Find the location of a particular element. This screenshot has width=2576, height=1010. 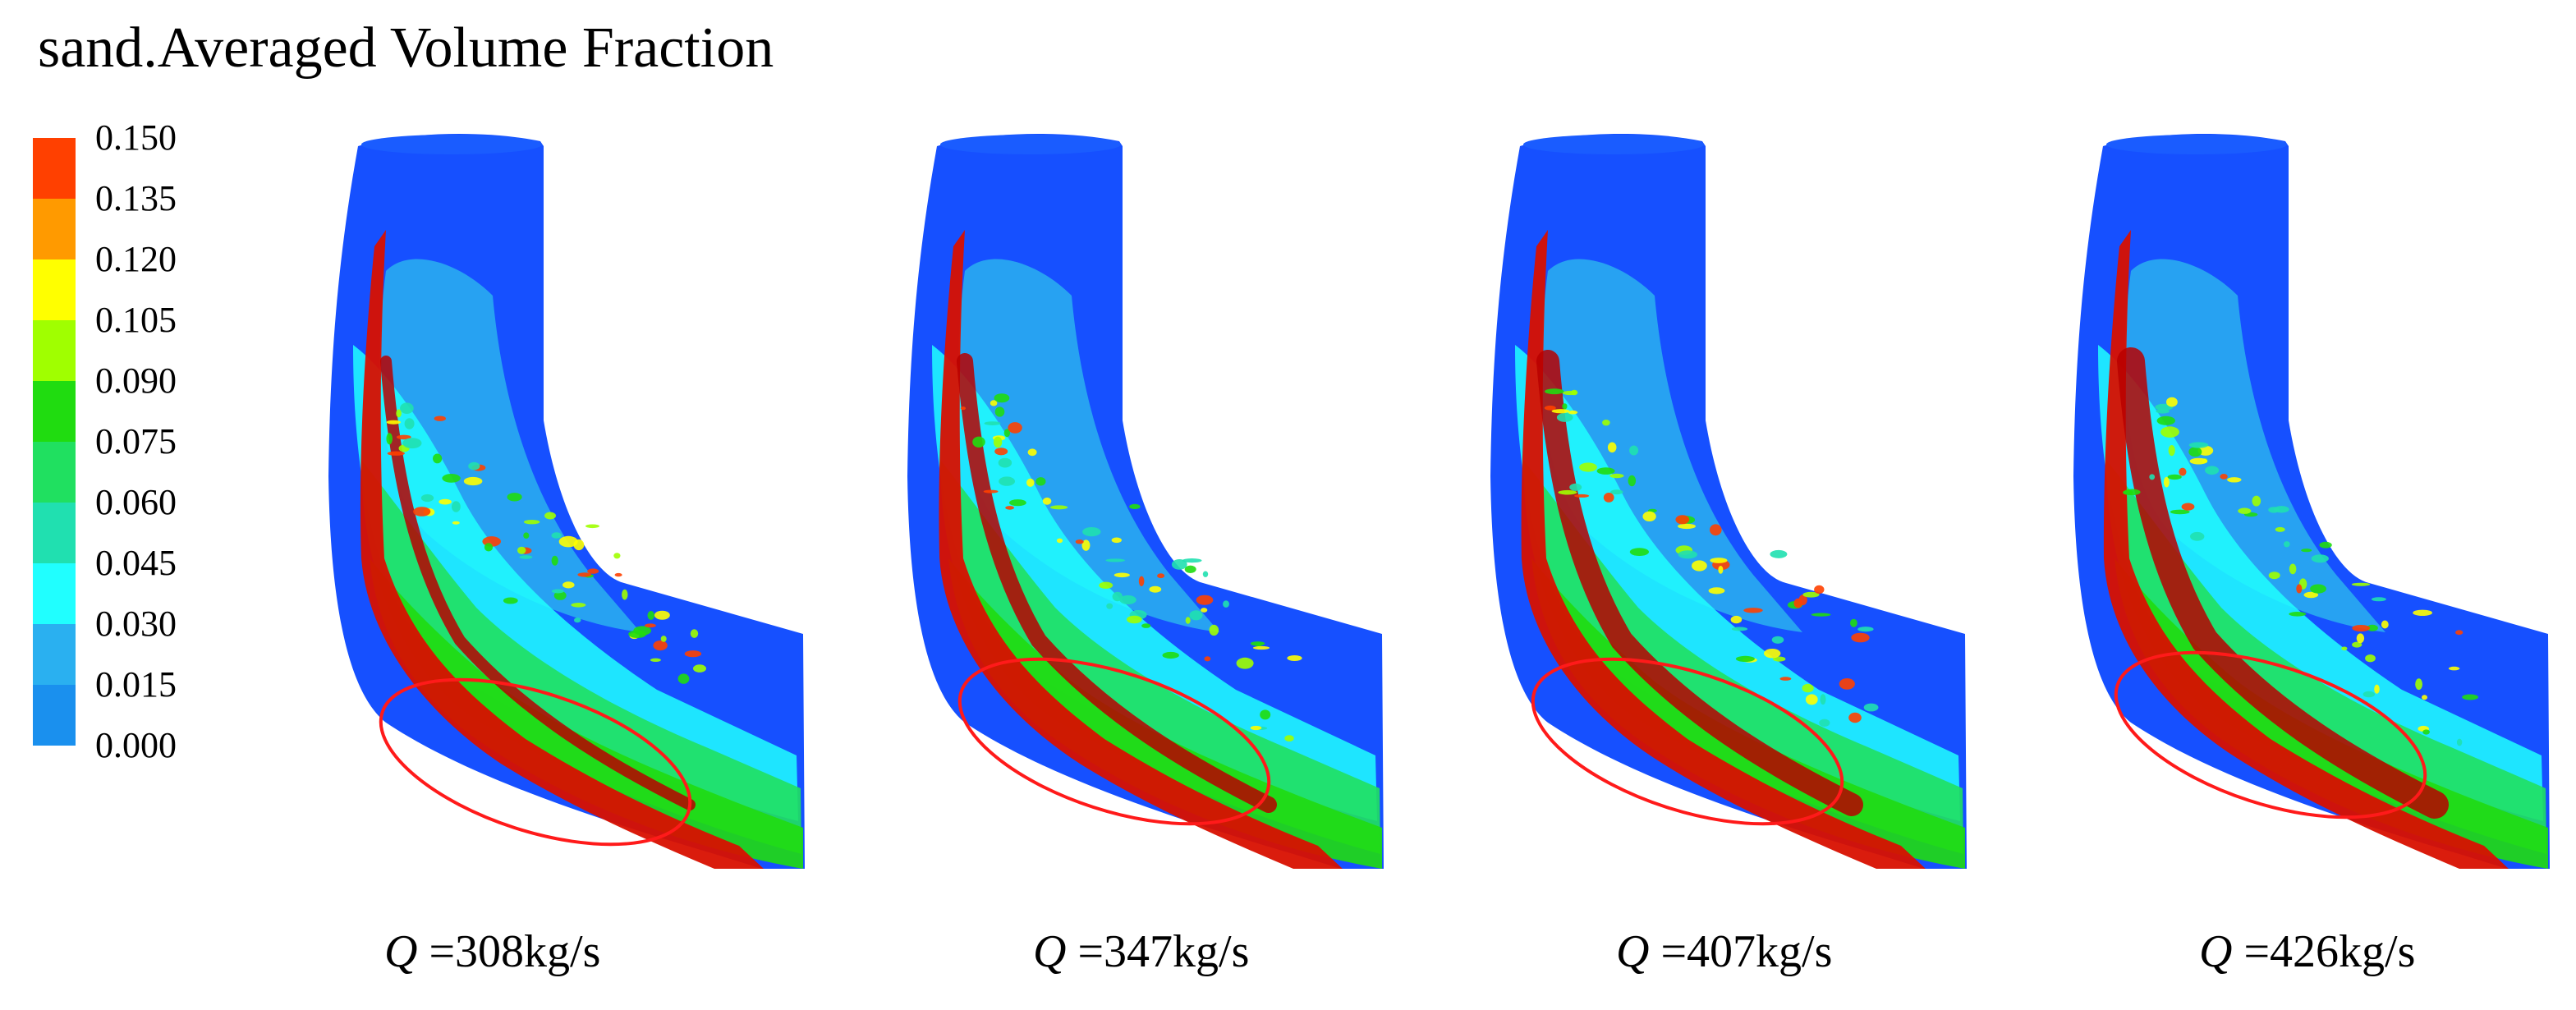

high-concentration-core is located at coordinates (1699, 583).